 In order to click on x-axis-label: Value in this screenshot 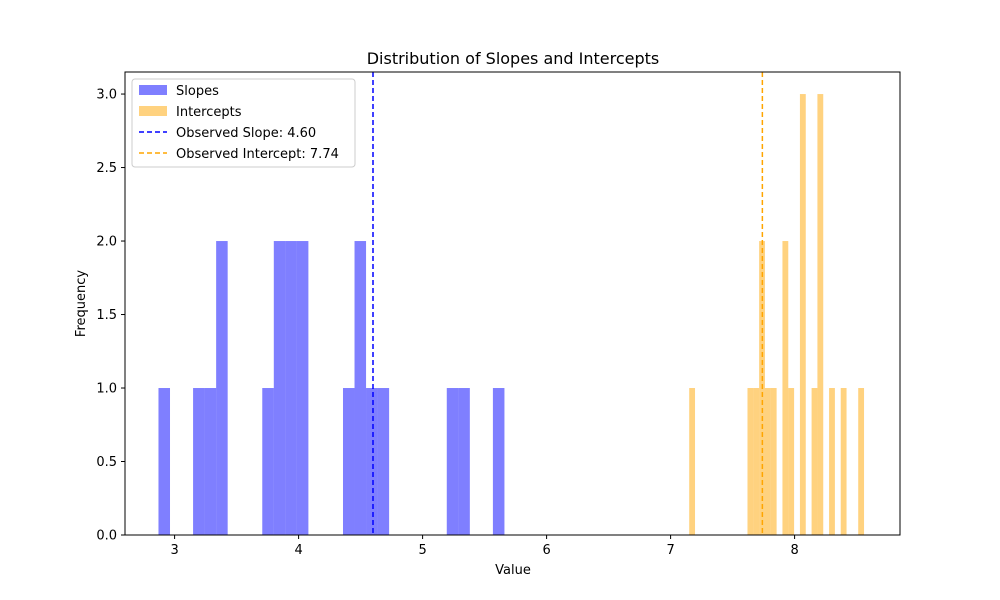, I will do `click(513, 570)`.